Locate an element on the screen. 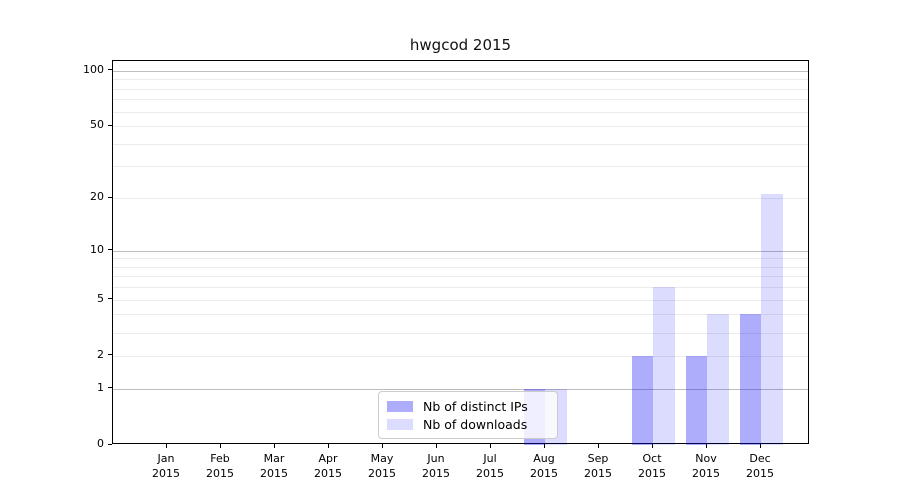 Image resolution: width=900 pixels, height=500 pixels. x-tick-label-apr: Apr 2015 is located at coordinates (328, 466).